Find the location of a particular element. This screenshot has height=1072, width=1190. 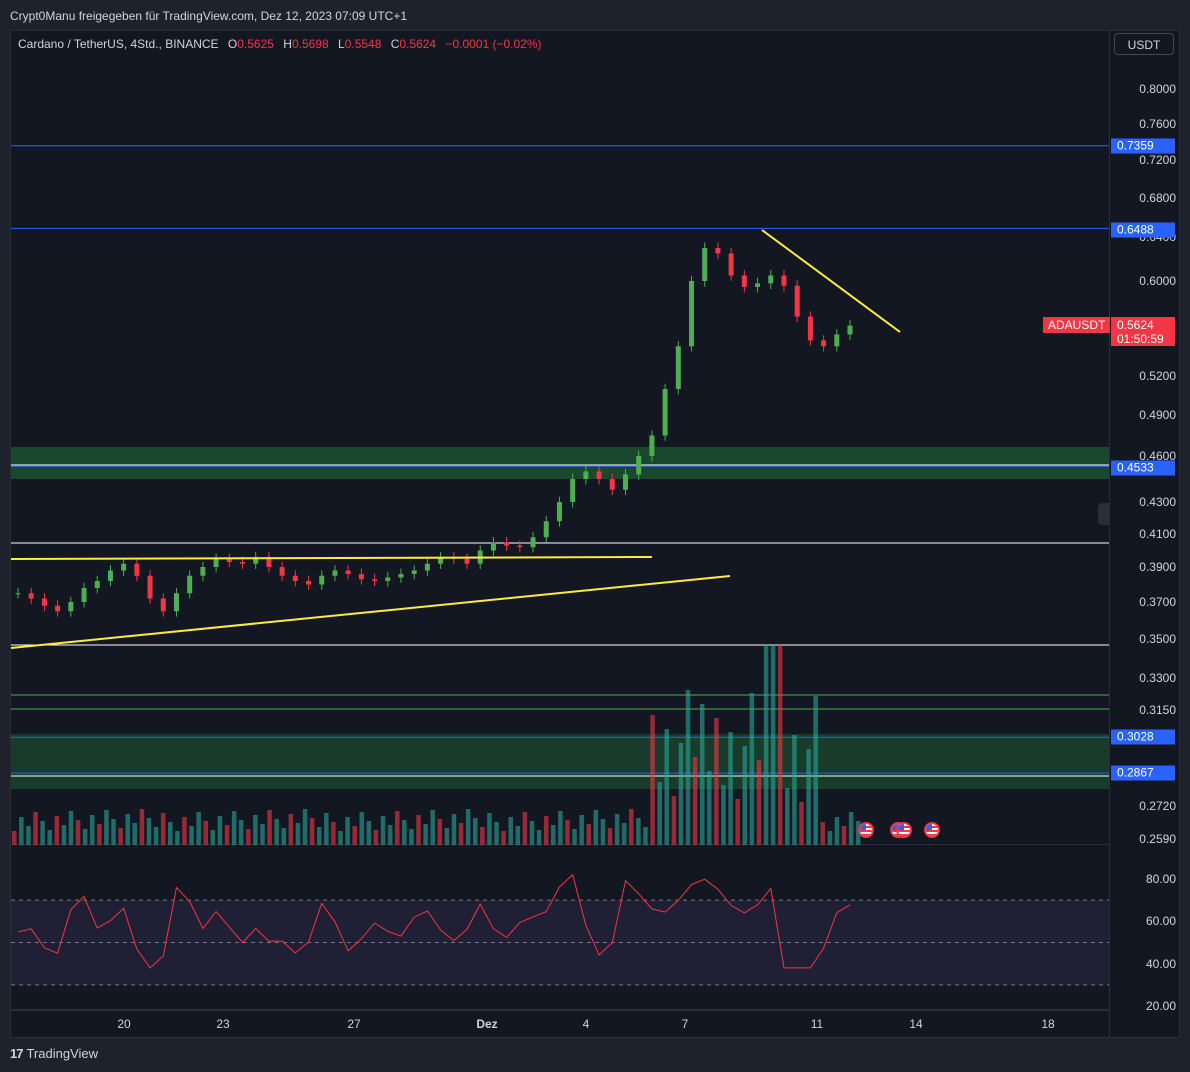

rsi-axis-tick: 80.00 is located at coordinates (1160, 879).